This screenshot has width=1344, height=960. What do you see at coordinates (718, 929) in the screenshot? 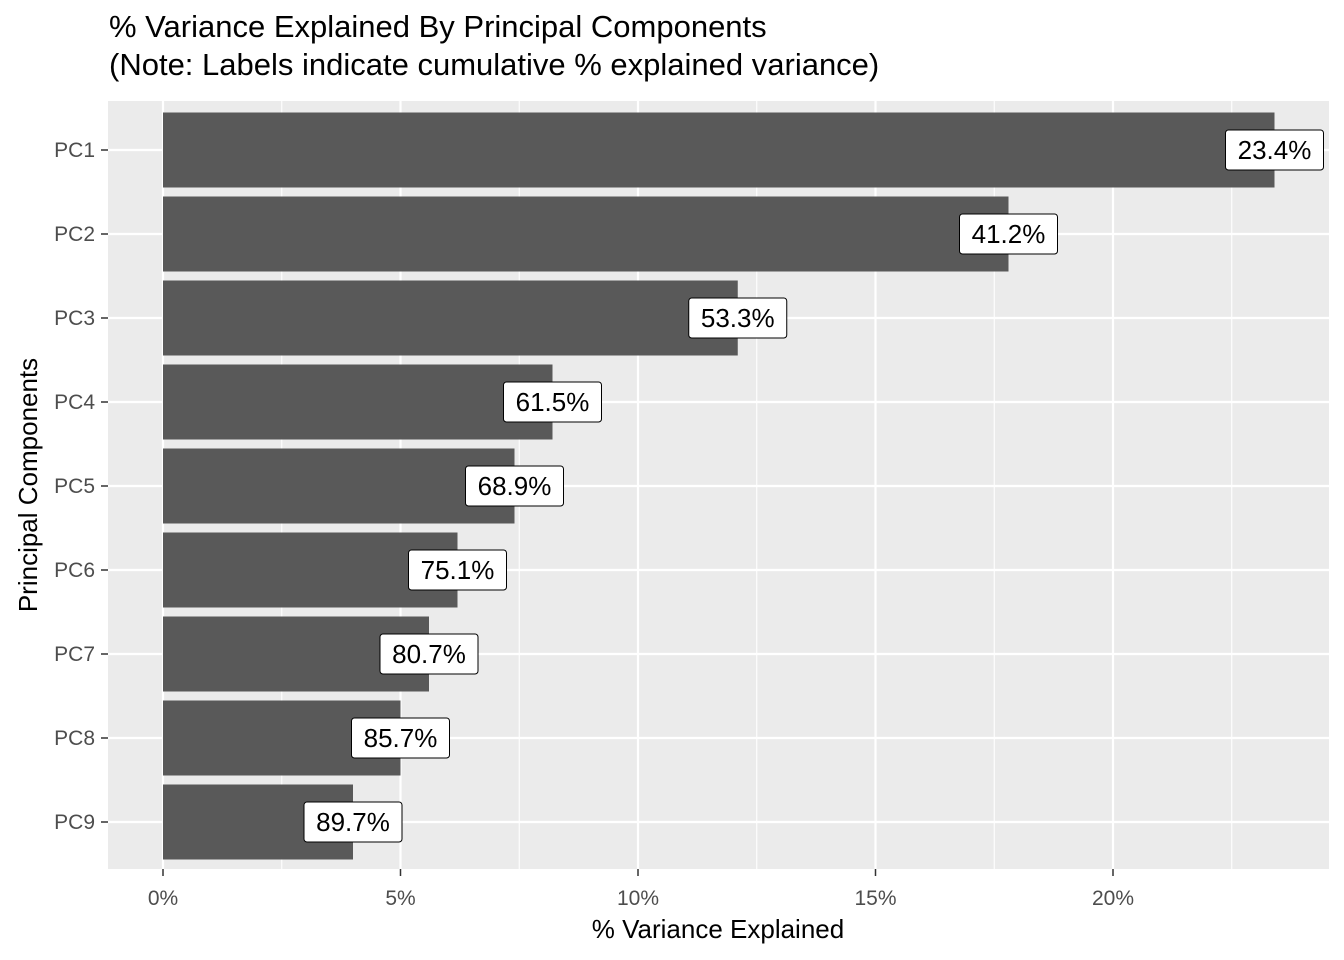
I see `x-axis-title: % Variance Explained` at bounding box center [718, 929].